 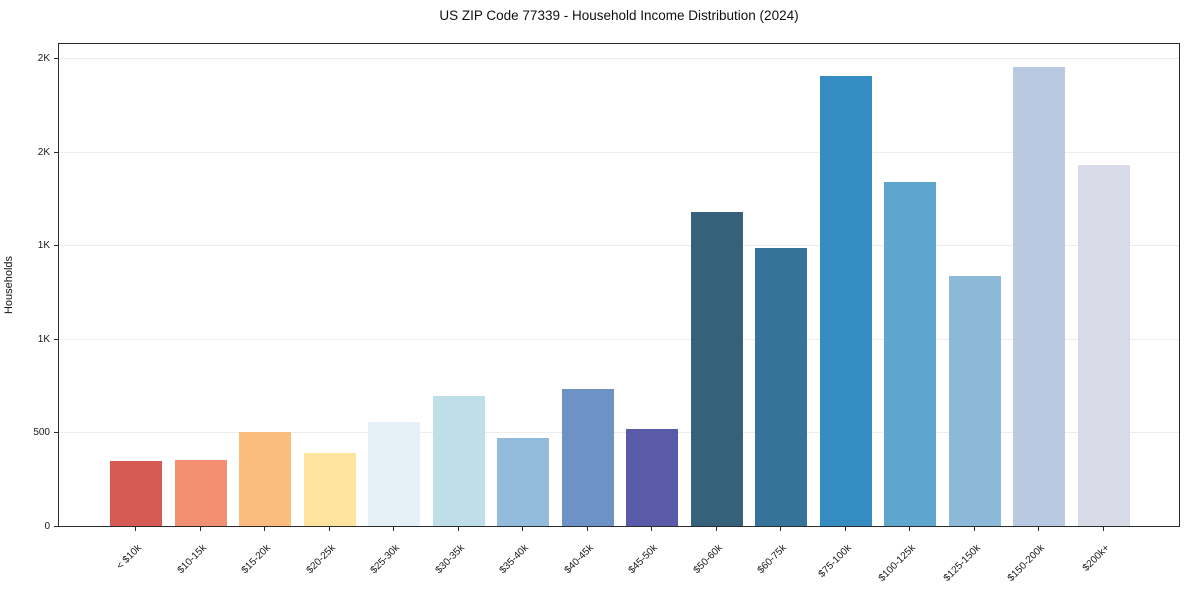 What do you see at coordinates (321, 559) in the screenshot?
I see `x-tick-label: $20-25k` at bounding box center [321, 559].